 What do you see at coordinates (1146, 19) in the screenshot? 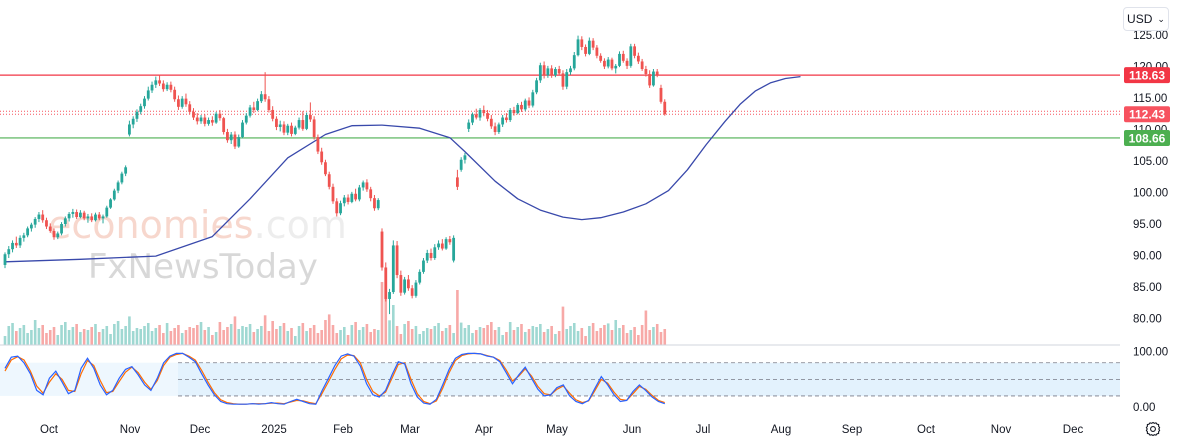
I see `currency-select: USD ⌄` at bounding box center [1146, 19].